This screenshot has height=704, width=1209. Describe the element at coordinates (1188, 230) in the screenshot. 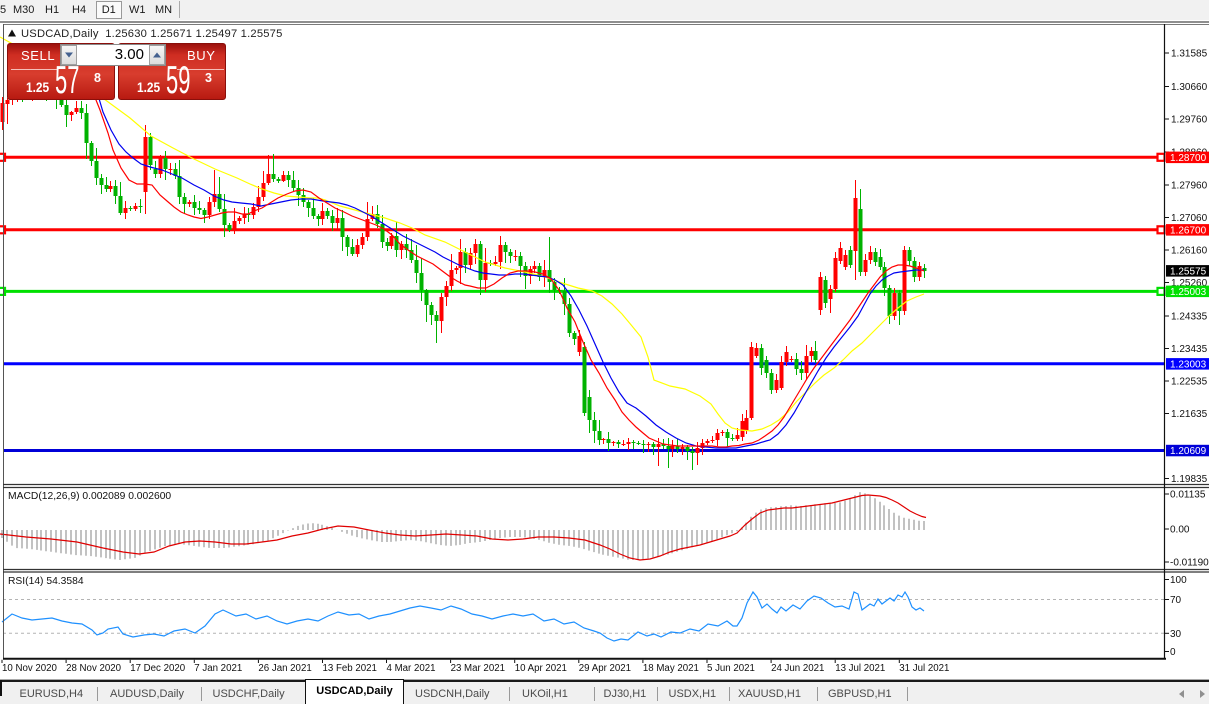

I see `svg-text: 1.26700` at that location.